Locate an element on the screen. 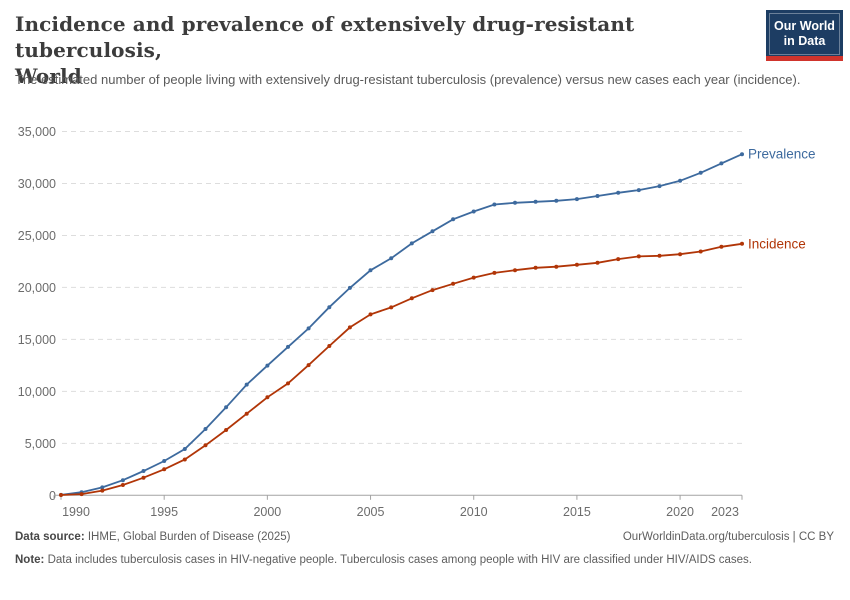 The width and height of the screenshot is (850, 600). y-tick-label: 30,000 is located at coordinates (37, 184).